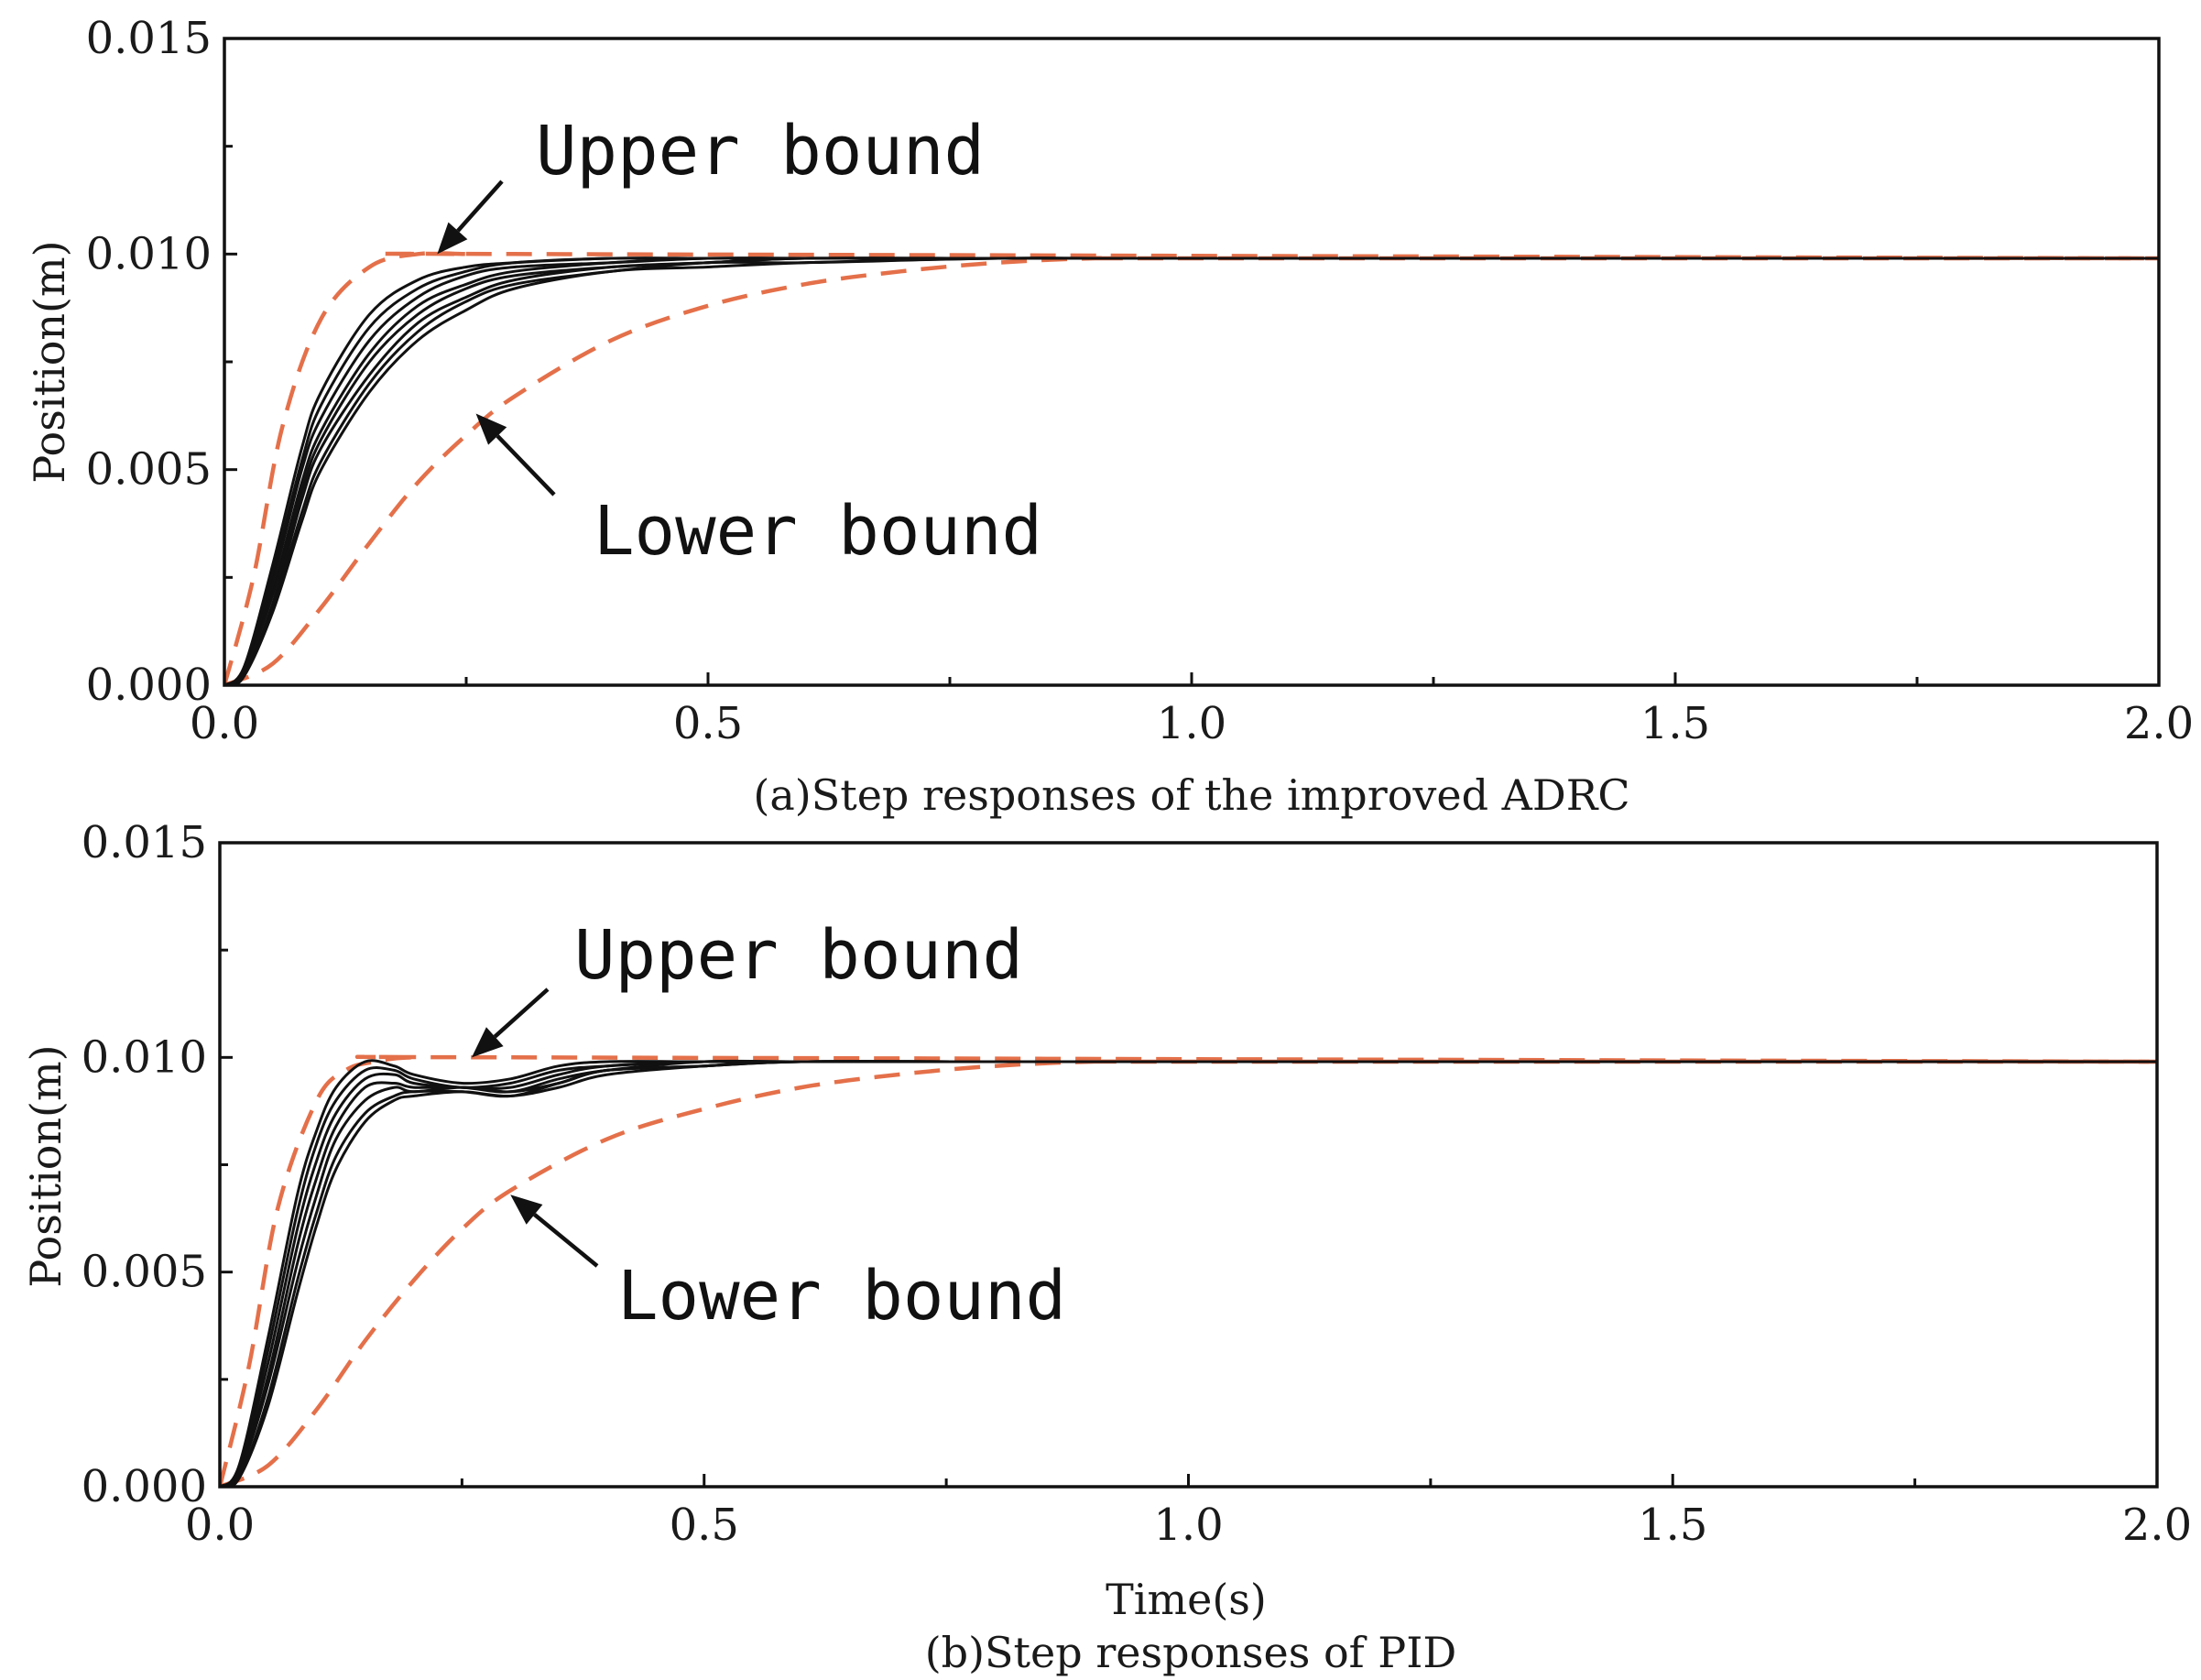 The image size is (2201, 1680). What do you see at coordinates (46, 1165) in the screenshot?
I see `y-axis-title-b: Position(m)` at bounding box center [46, 1165].